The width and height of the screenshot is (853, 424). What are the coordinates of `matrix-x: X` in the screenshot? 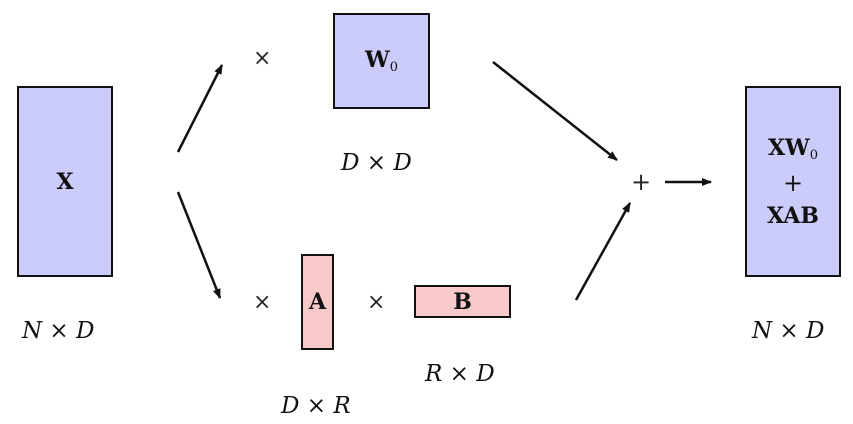 It's located at (65, 181).